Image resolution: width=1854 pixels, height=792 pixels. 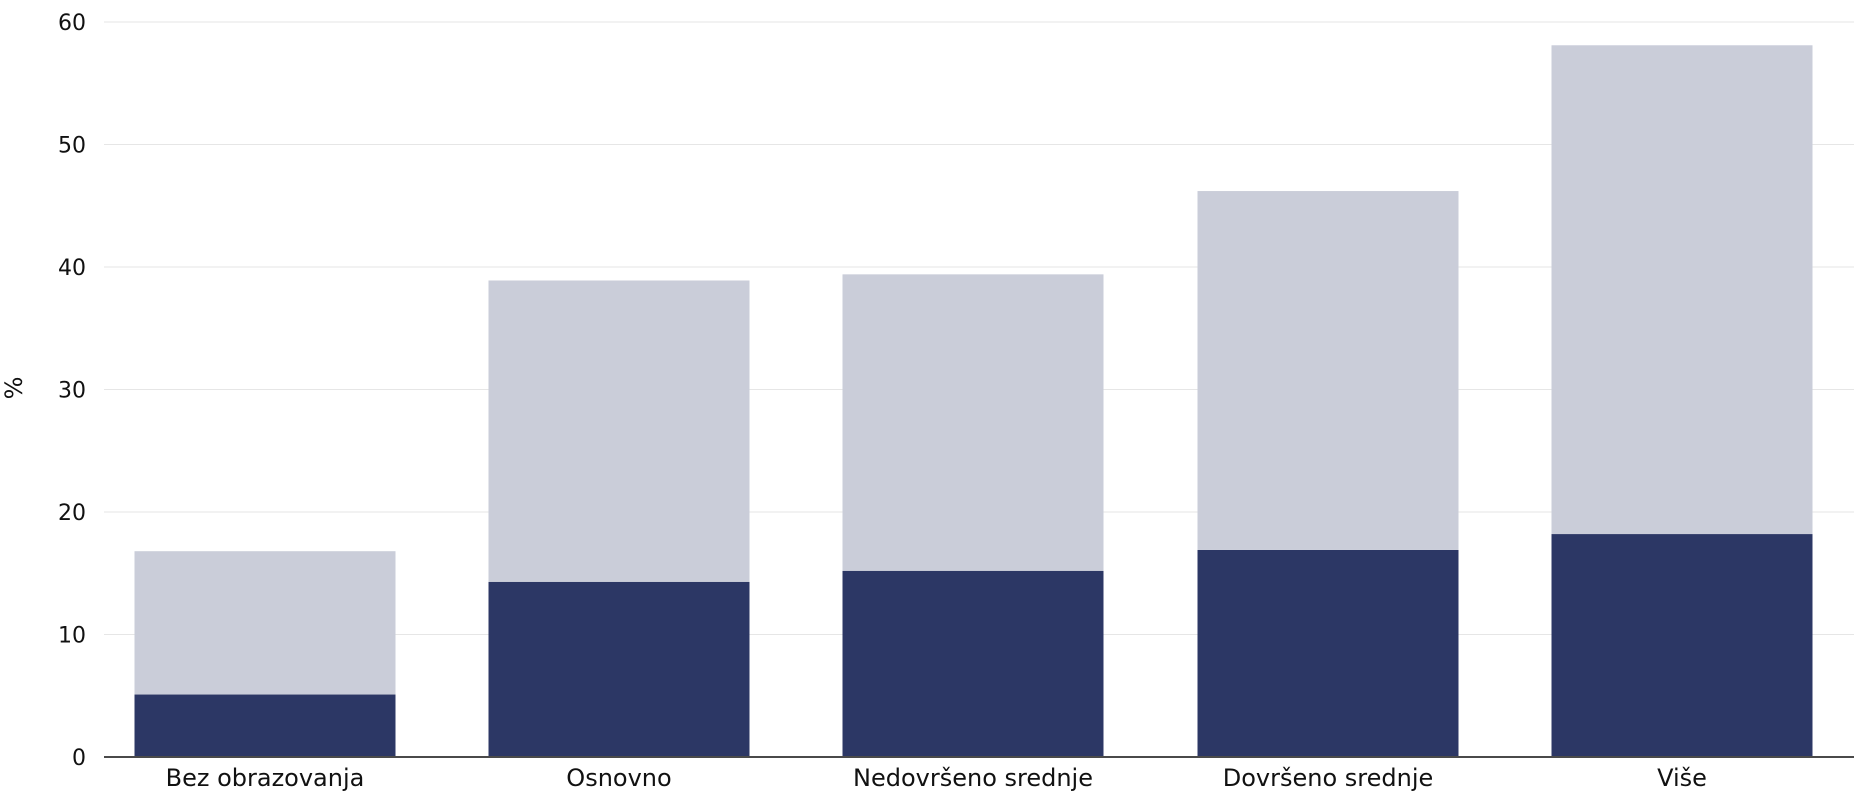 What do you see at coordinates (1328, 778) in the screenshot?
I see `x-category-label: Dovršeno srednje` at bounding box center [1328, 778].